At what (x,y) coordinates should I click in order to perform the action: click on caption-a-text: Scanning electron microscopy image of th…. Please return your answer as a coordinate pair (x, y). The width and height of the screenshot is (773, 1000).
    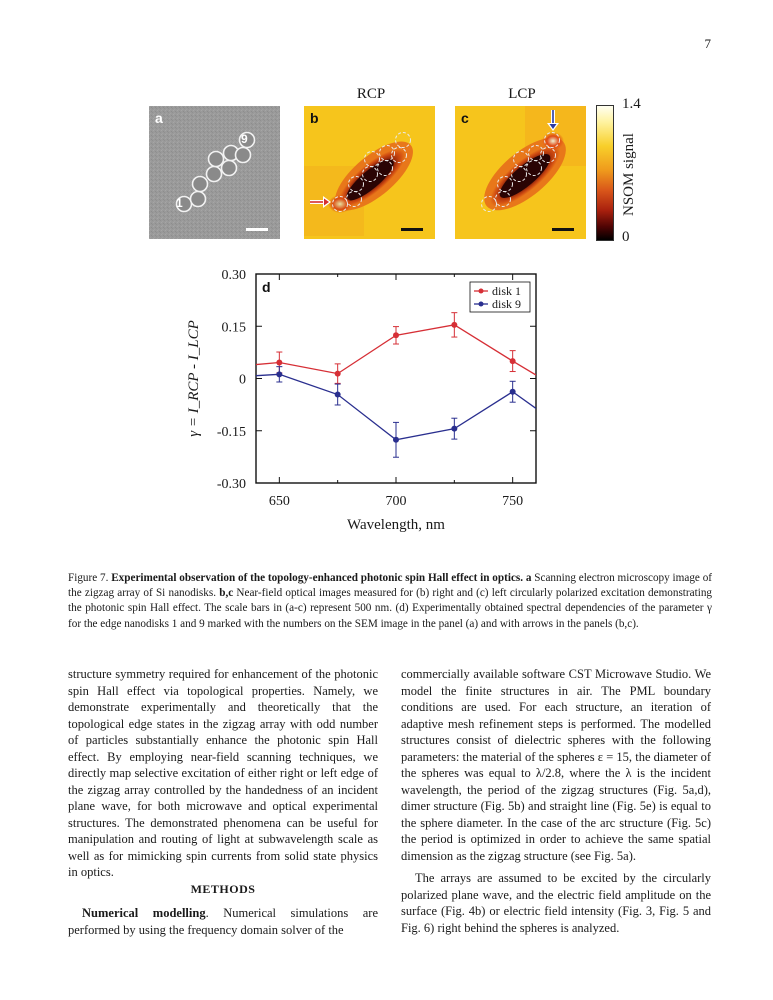
    Looking at the image, I should click on (390, 586).